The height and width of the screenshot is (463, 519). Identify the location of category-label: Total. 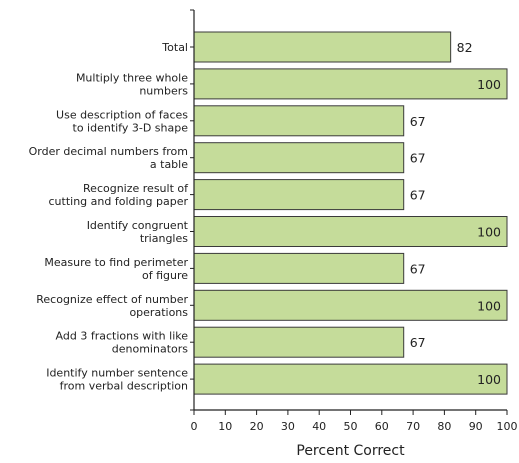
(174, 47).